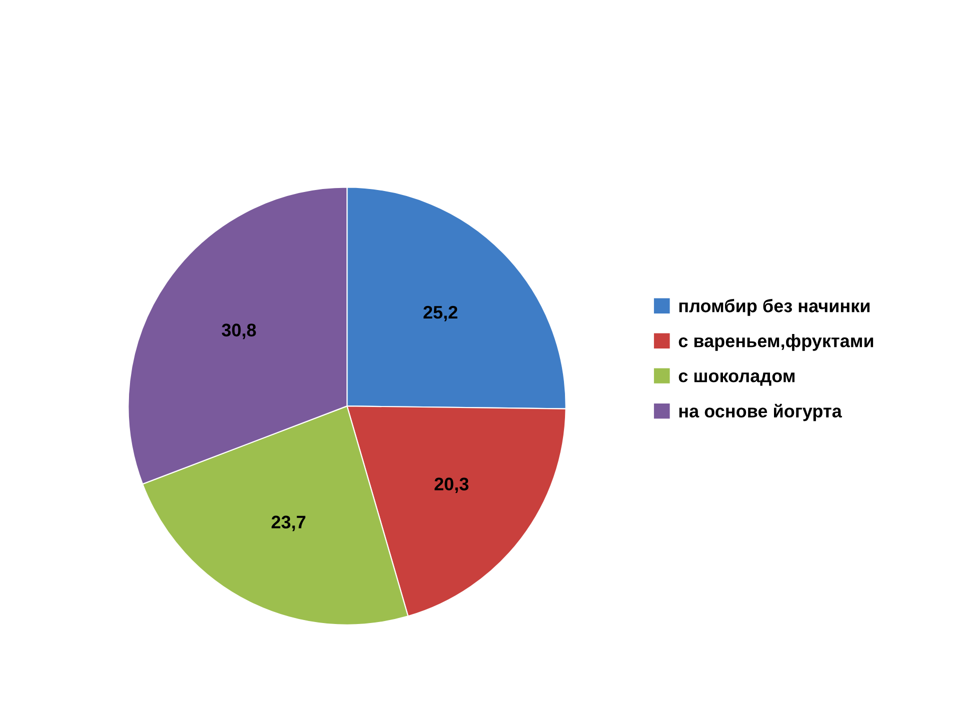 Image resolution: width=960 pixels, height=720 pixels. Describe the element at coordinates (451, 486) in the screenshot. I see `data-label: 20,3` at that location.